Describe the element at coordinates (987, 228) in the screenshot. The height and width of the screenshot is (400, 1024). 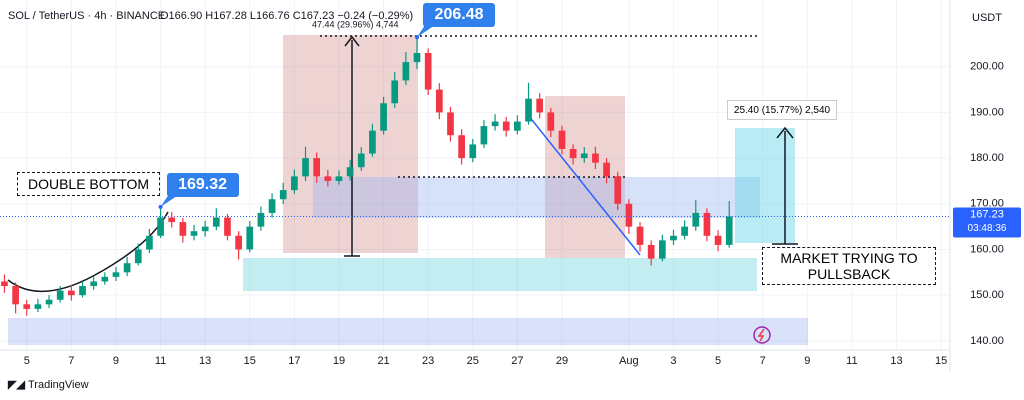
I see `countdown: 03:48:36` at that location.